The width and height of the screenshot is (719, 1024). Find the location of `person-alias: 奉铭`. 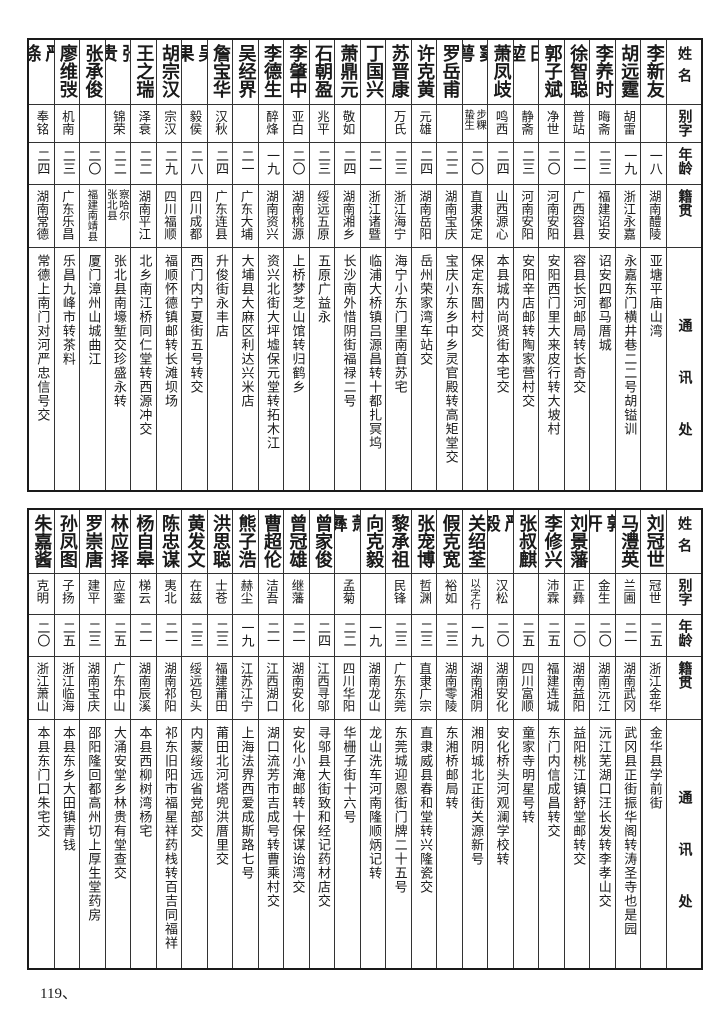

person-alias: 奉铭 is located at coordinates (42, 122).